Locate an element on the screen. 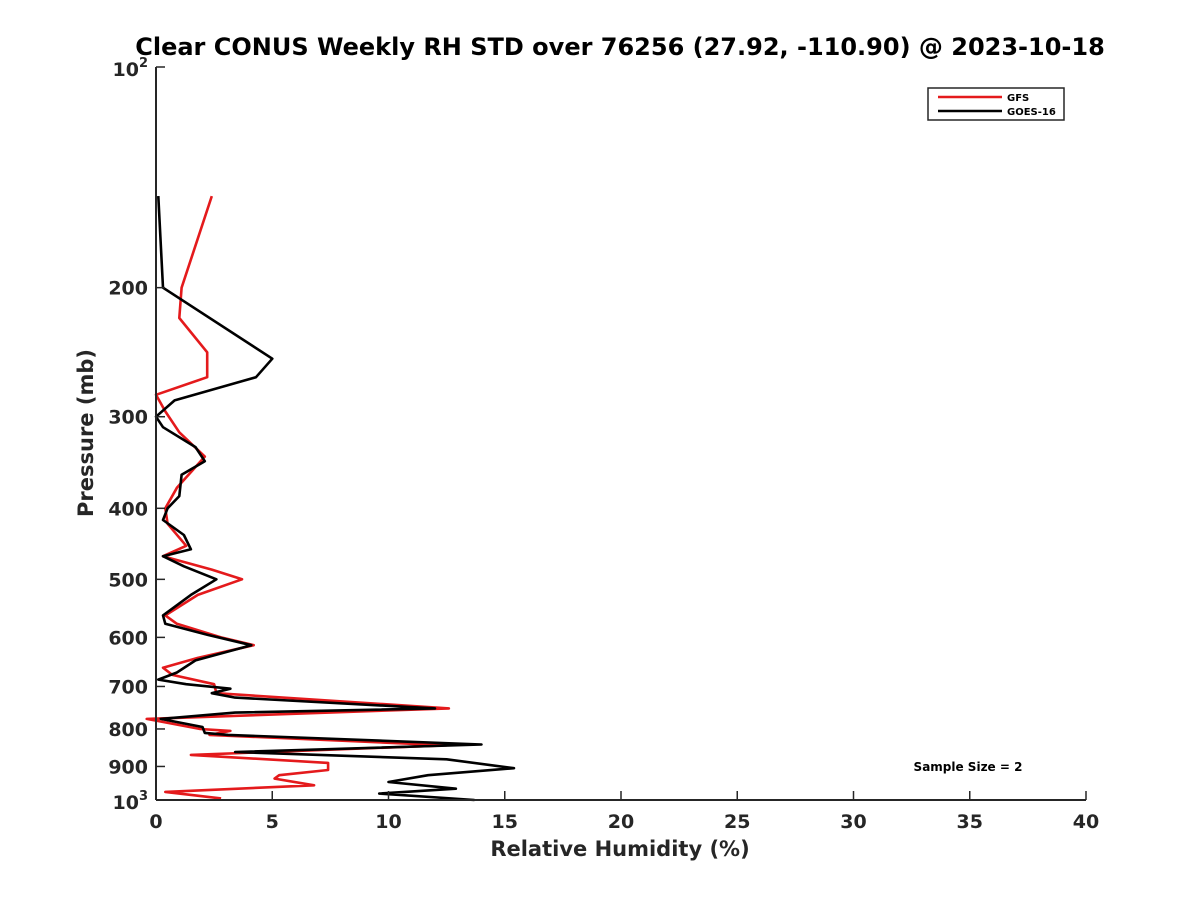 The height and width of the screenshot is (900, 1200). legend-label-gfs: GFS is located at coordinates (1018, 98).